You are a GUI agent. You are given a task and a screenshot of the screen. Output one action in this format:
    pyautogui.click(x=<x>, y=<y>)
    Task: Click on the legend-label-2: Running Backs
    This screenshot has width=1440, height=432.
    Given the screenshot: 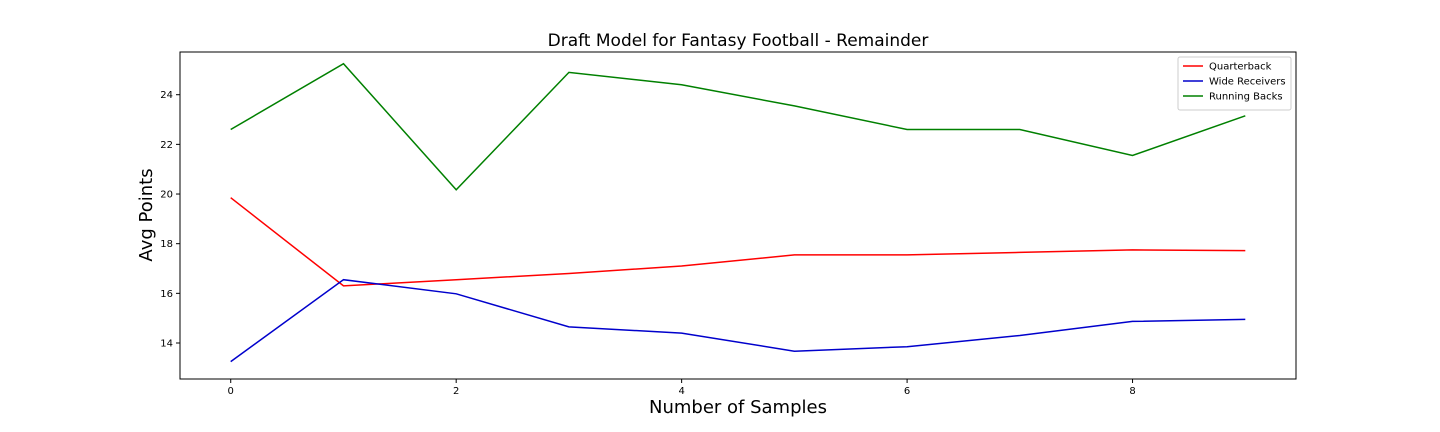 What is the action you would take?
    pyautogui.click(x=1246, y=97)
    